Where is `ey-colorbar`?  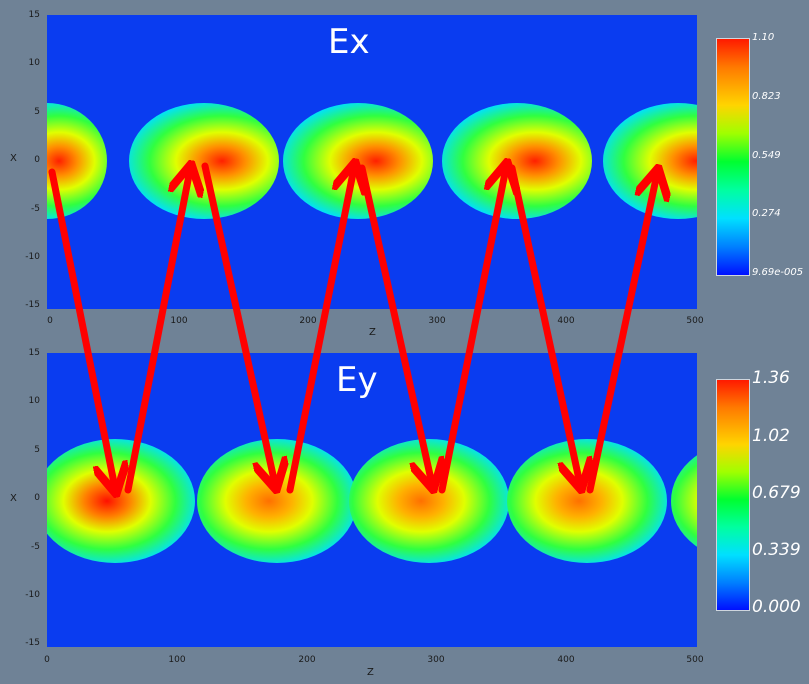
ey-colorbar is located at coordinates (733, 495).